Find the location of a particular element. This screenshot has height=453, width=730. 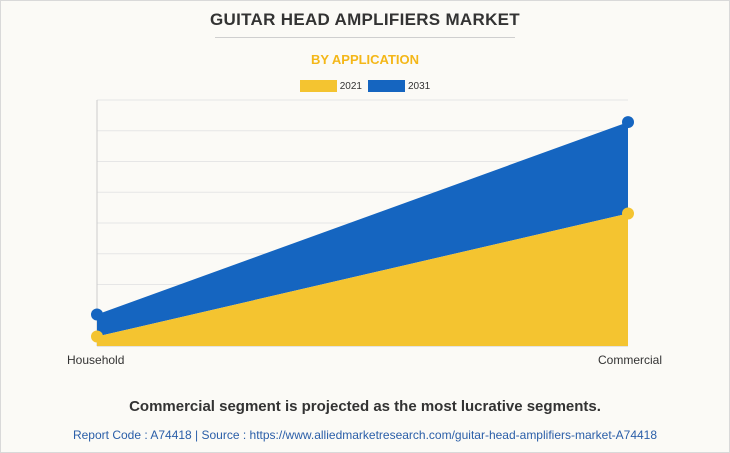

x-tick-label: Household is located at coordinates (95, 360).